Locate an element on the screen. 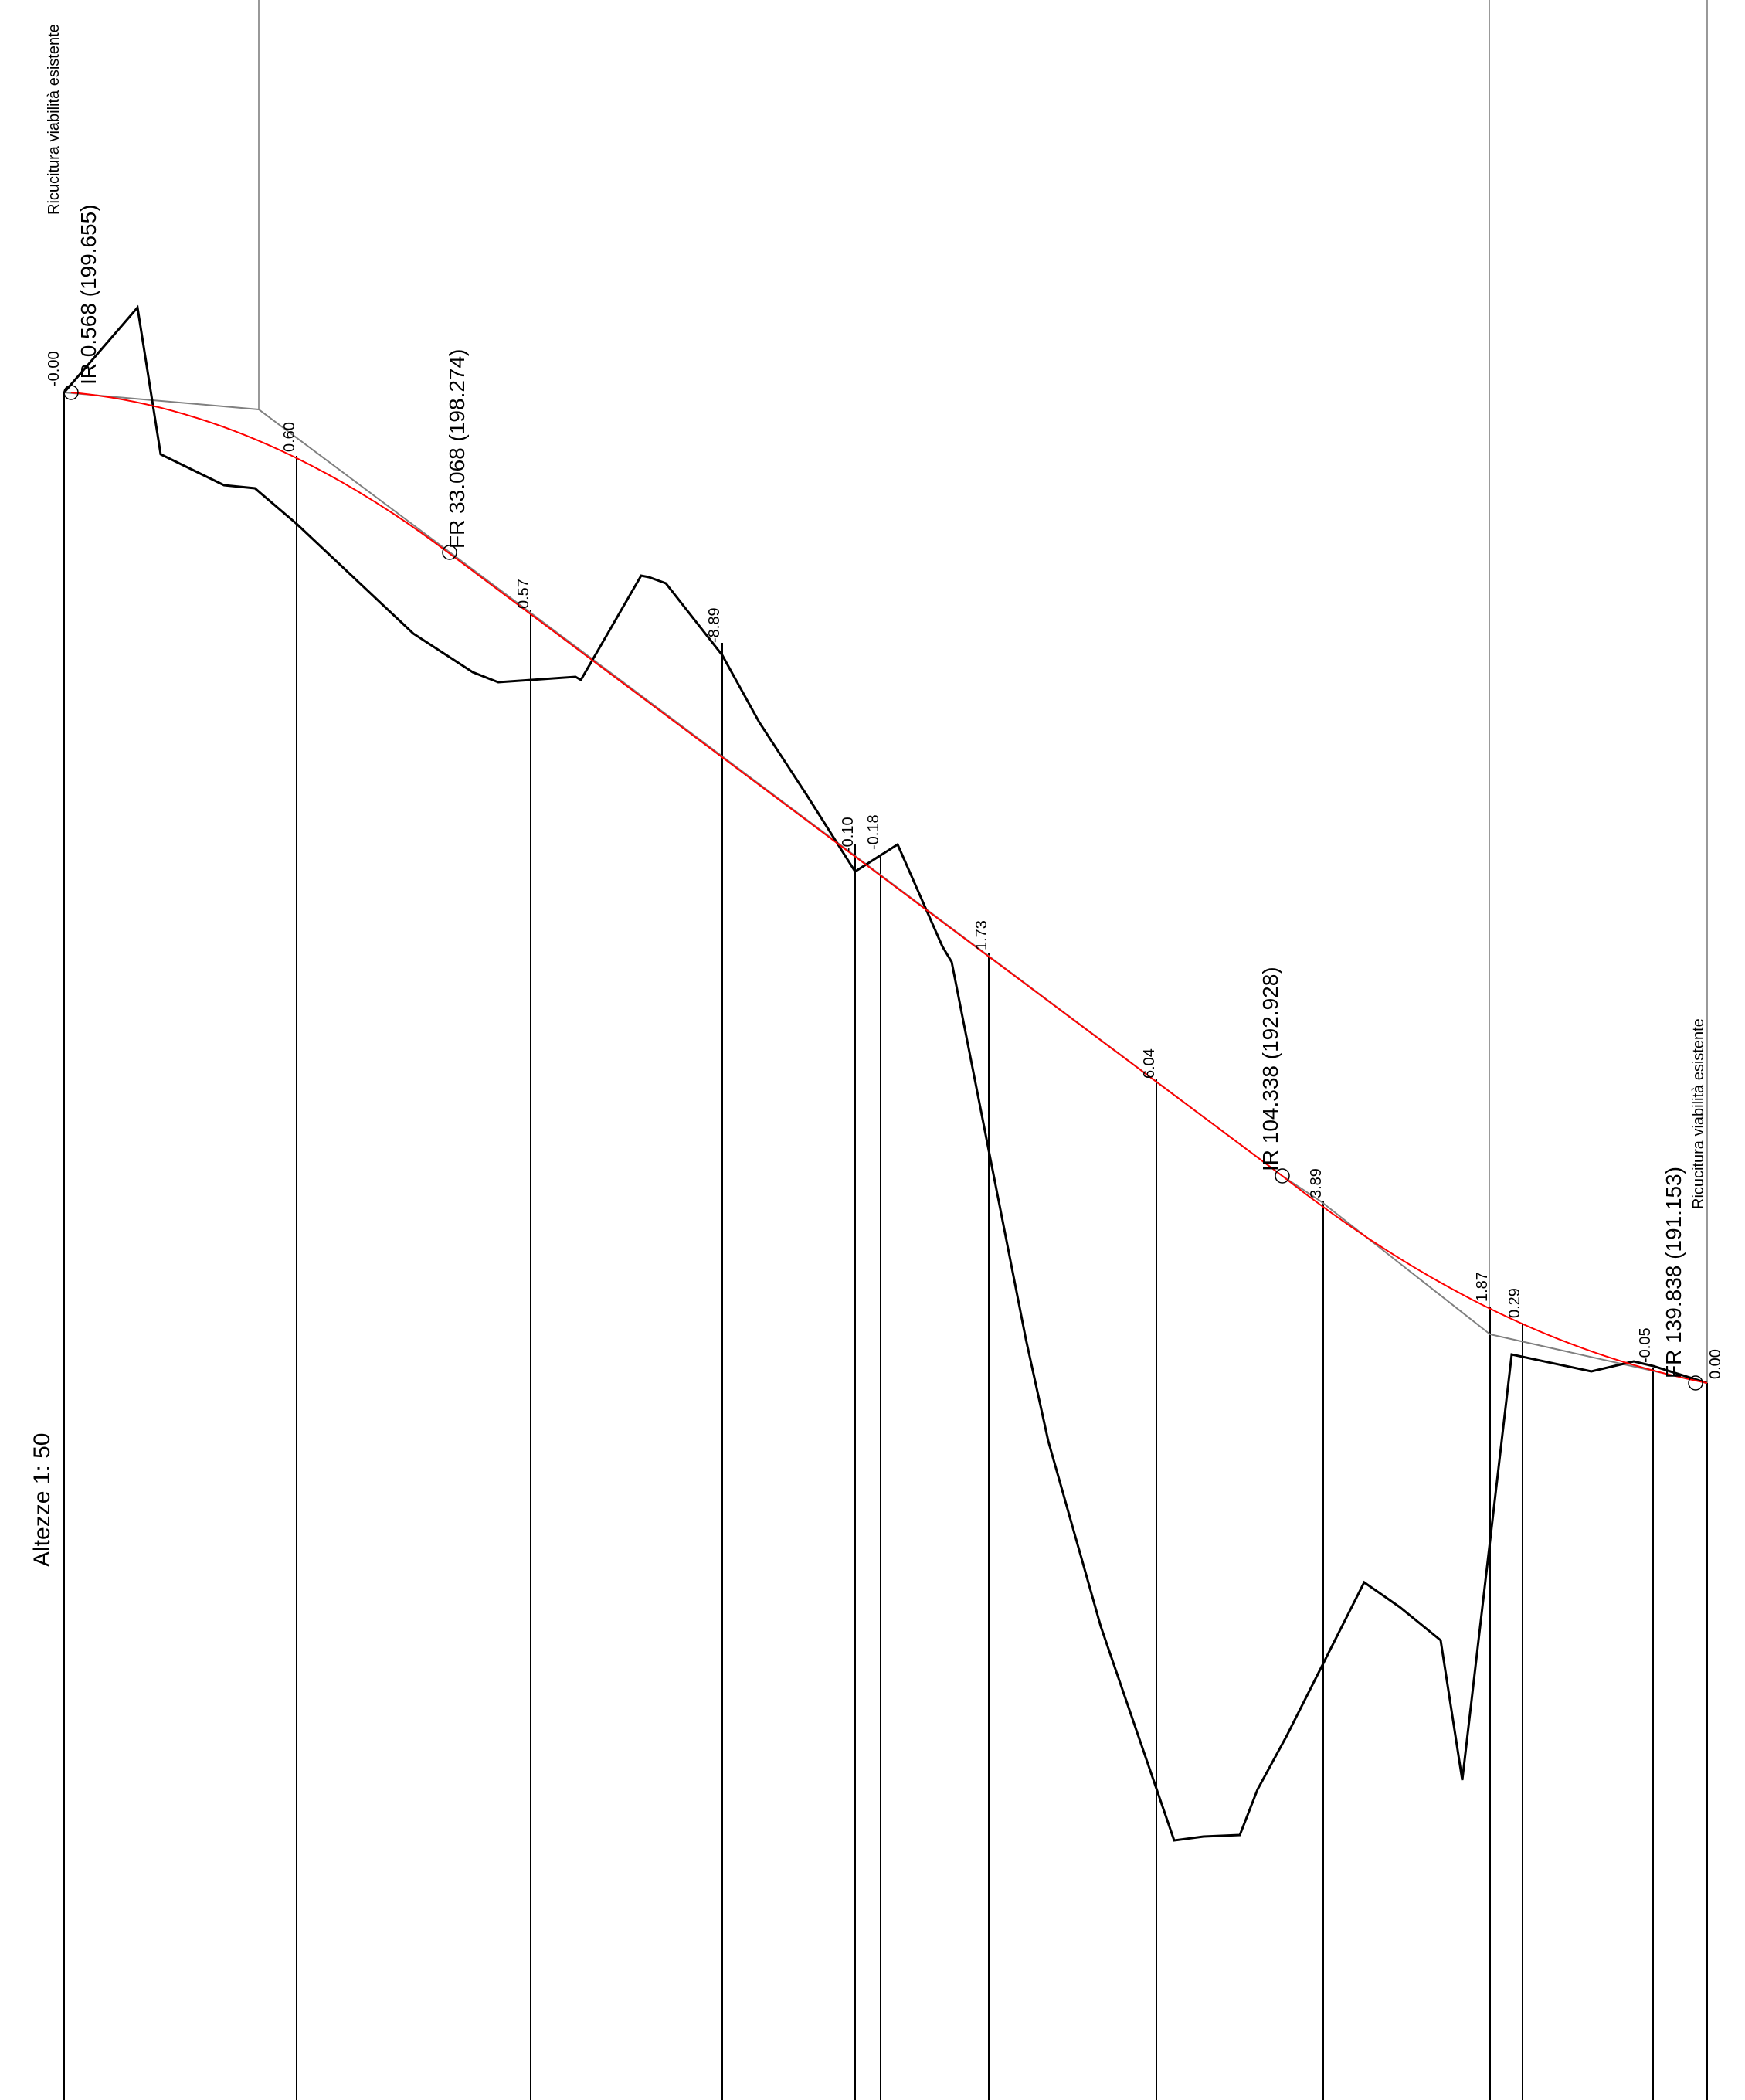 The image size is (1745, 2100). cut-fill-label: -0.05 is located at coordinates (1646, 1345).